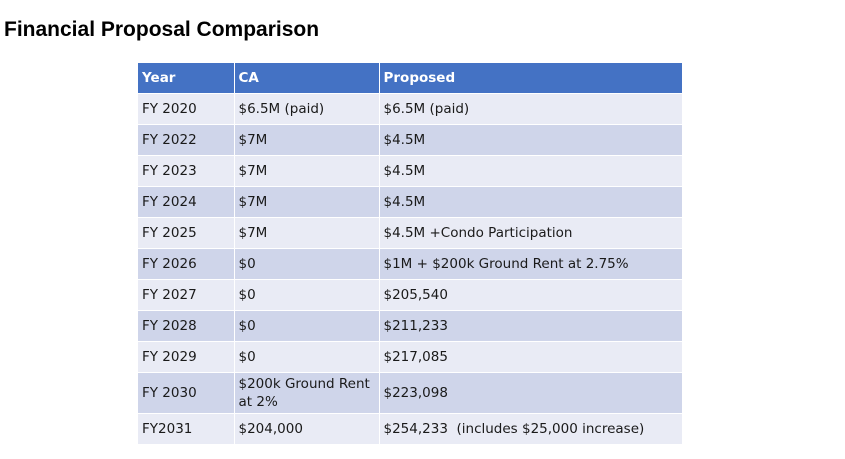  What do you see at coordinates (530, 393) in the screenshot?
I see `proposed-cell: $223,098` at bounding box center [530, 393].